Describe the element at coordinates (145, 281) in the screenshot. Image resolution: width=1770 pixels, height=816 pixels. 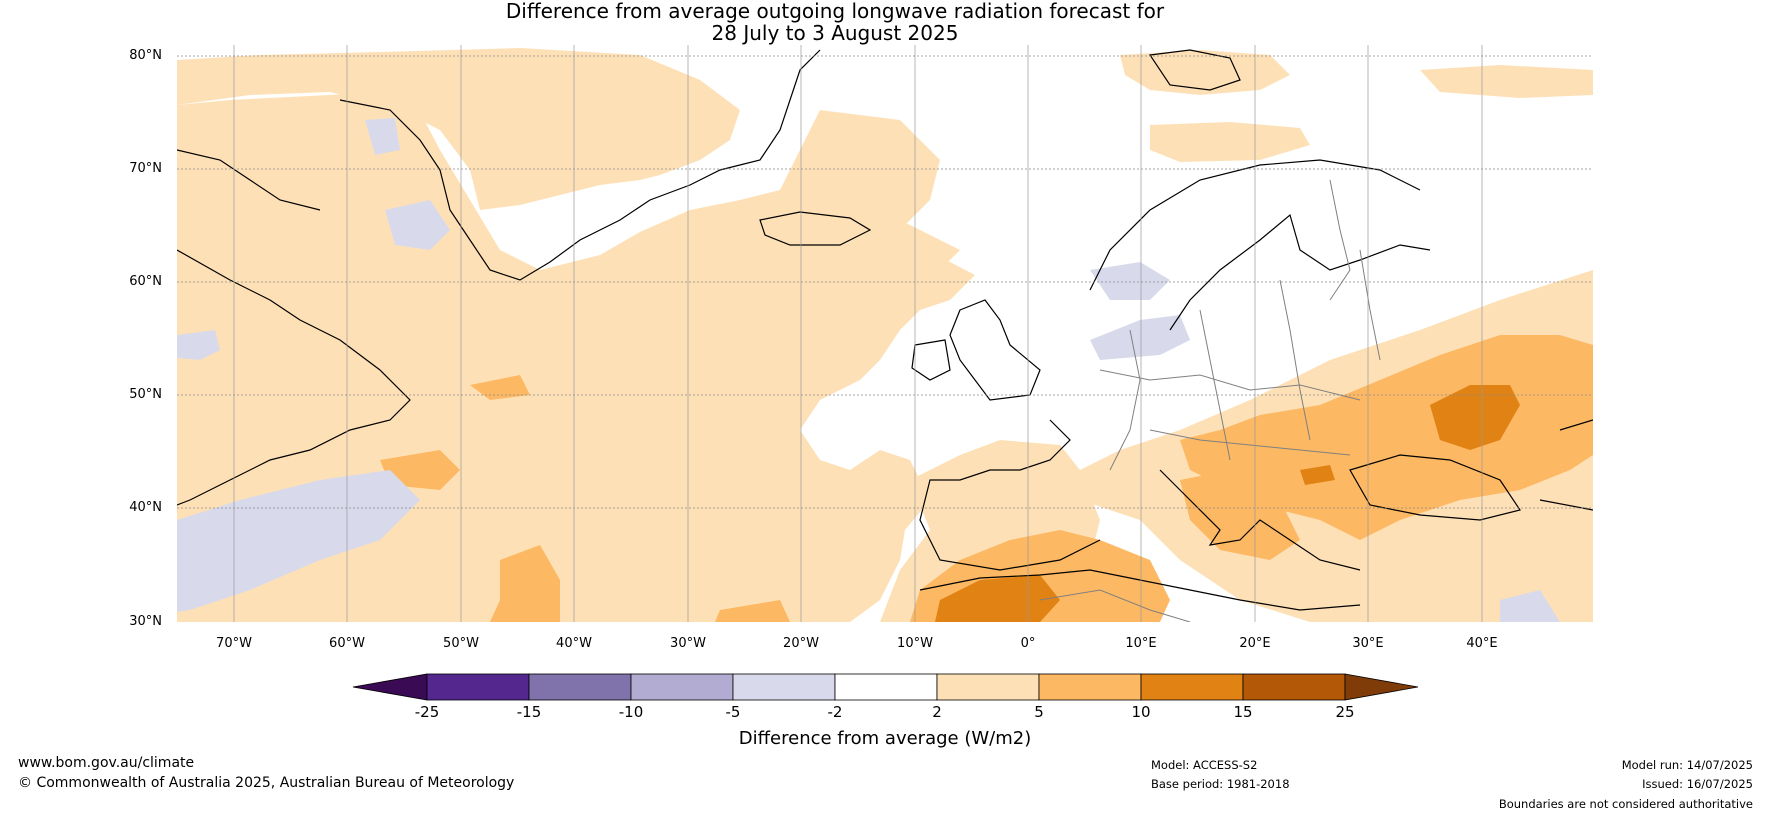
I see `lat-label-60n: 60°N` at that location.